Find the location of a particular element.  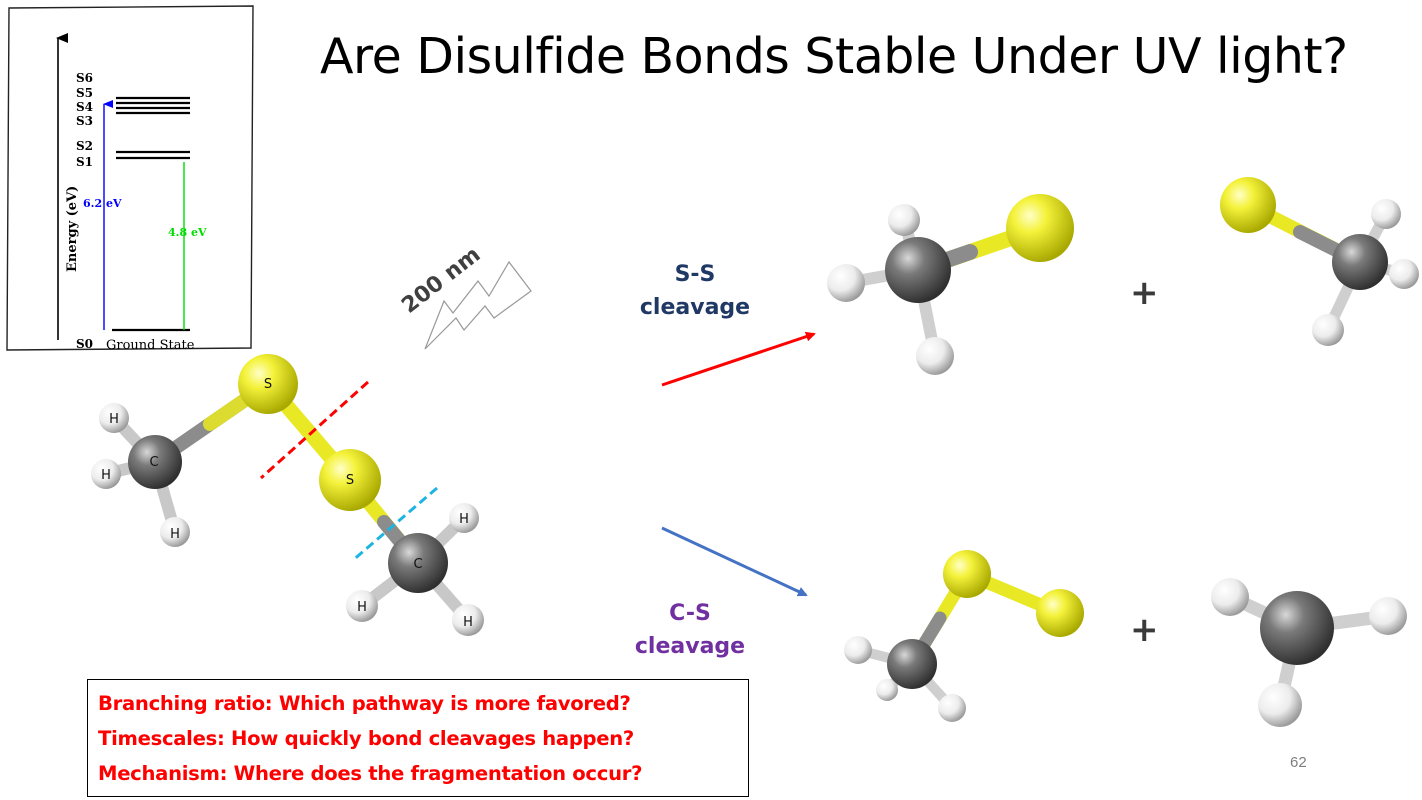

ss-cleavage-arrow is located at coordinates (738, 359).